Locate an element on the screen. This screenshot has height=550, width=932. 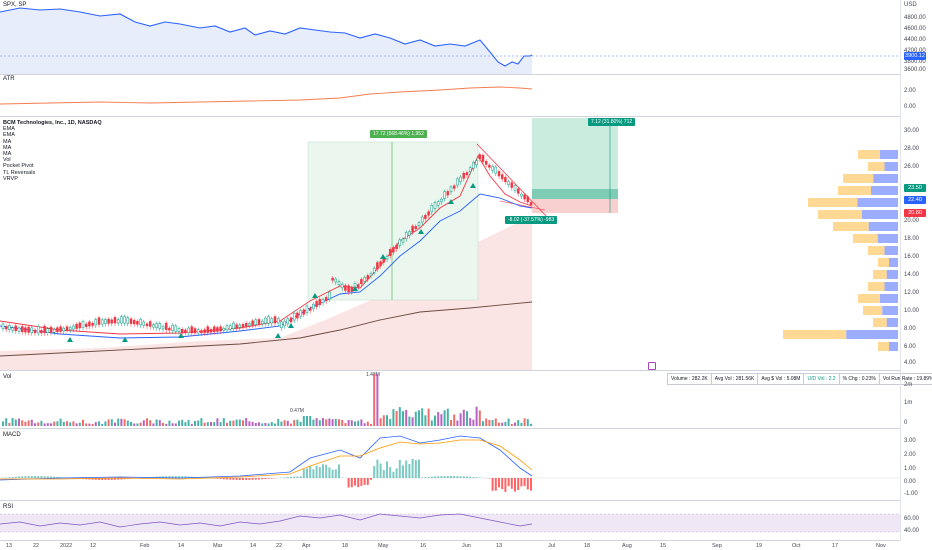
vol-axis: 2m 1m 0 is located at coordinates (916, 399).